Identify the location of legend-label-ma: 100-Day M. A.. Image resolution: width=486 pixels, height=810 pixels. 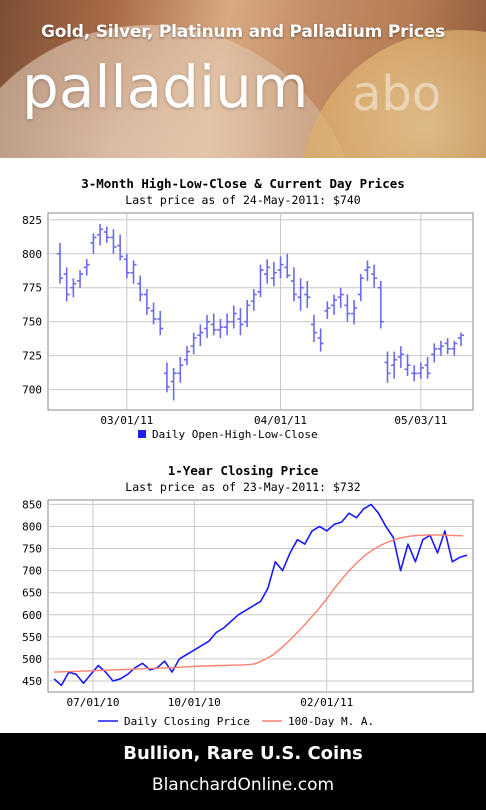
(331, 721).